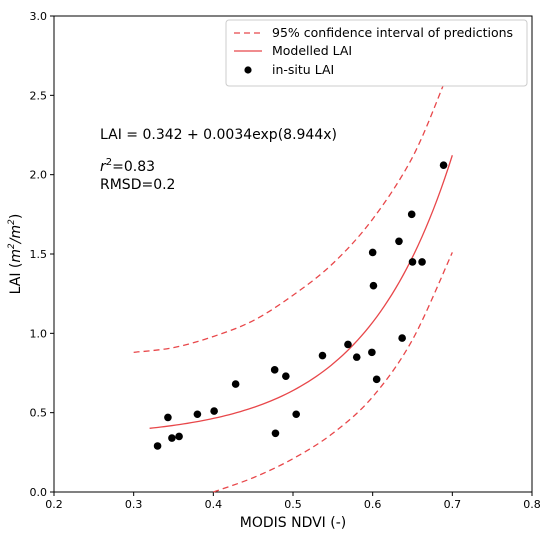 The width and height of the screenshot is (550, 534). What do you see at coordinates (214, 504) in the screenshot?
I see `x-tick-label: 0.4` at bounding box center [214, 504].